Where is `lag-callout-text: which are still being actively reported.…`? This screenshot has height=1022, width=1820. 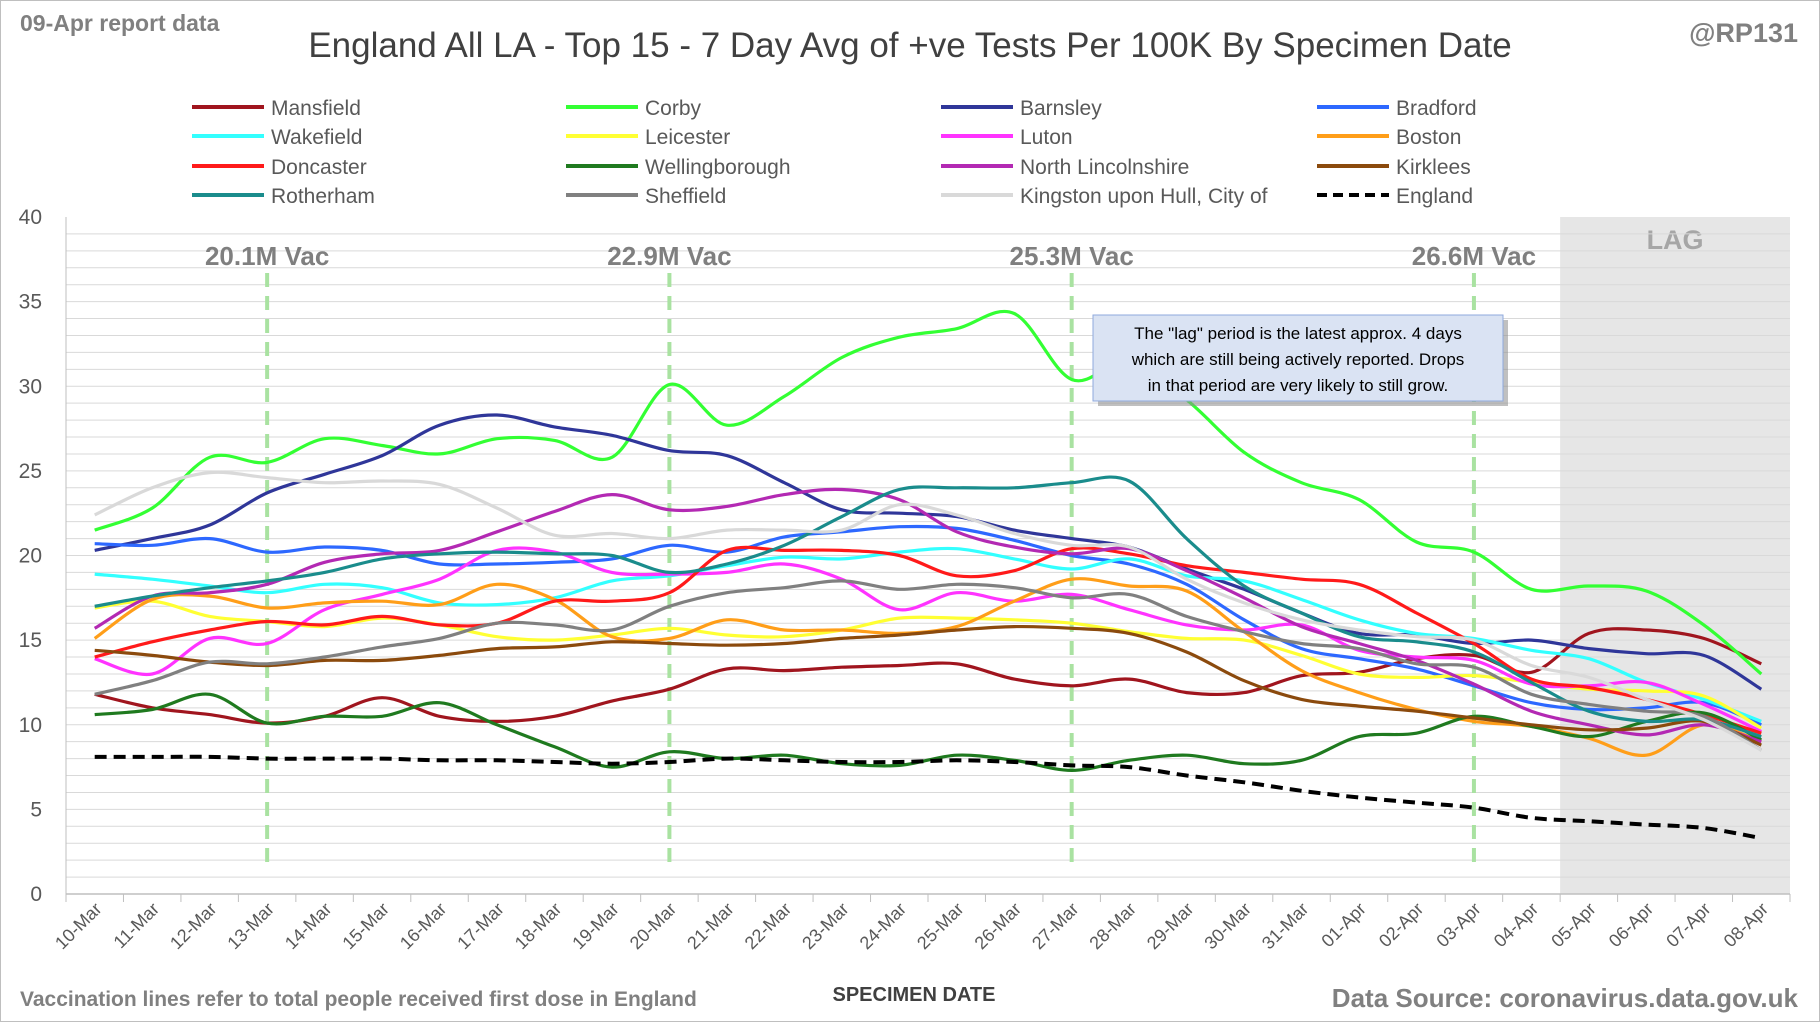 lag-callout-text: which are still being actively reported.… is located at coordinates (1298, 359).